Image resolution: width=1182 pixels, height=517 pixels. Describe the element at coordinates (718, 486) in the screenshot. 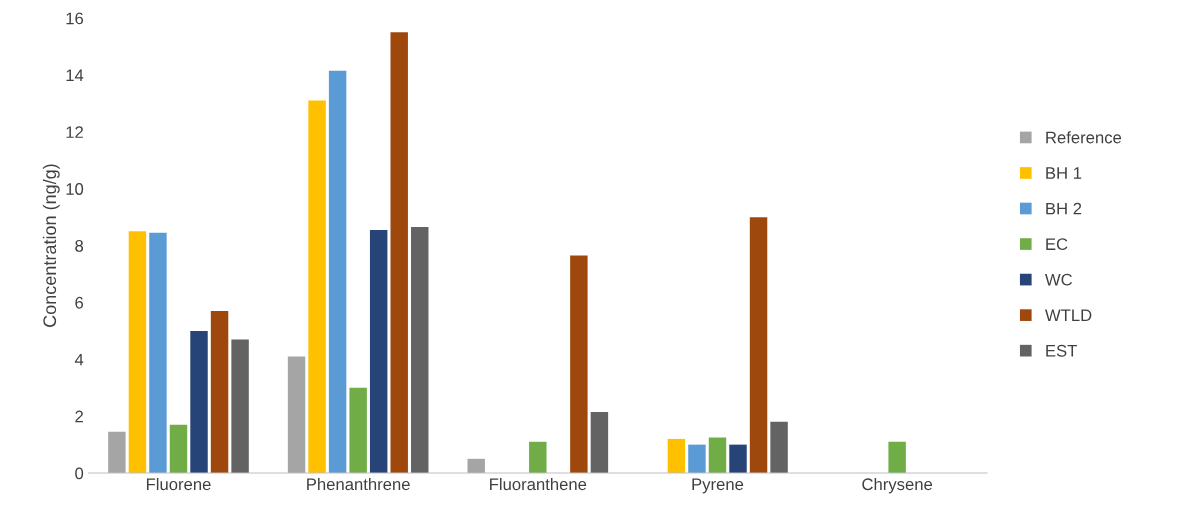

I see `x-tick-label: Pyrene` at that location.